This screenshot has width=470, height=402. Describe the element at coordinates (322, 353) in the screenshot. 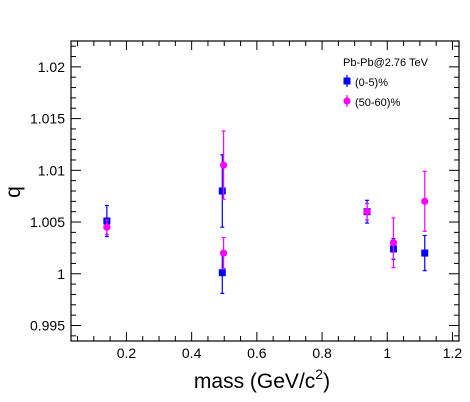

I see `x-tick-label: 0.8` at that location.